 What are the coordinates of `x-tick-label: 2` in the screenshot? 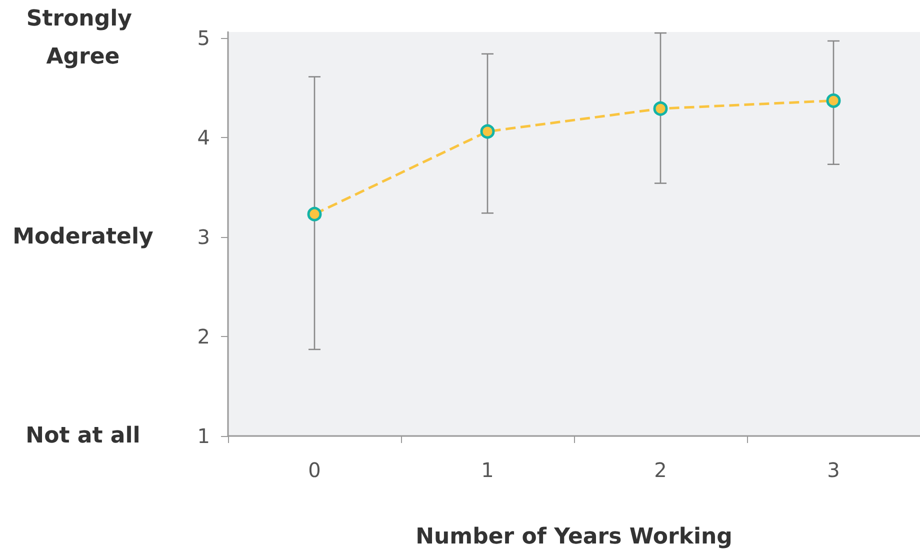 It's located at (660, 470).